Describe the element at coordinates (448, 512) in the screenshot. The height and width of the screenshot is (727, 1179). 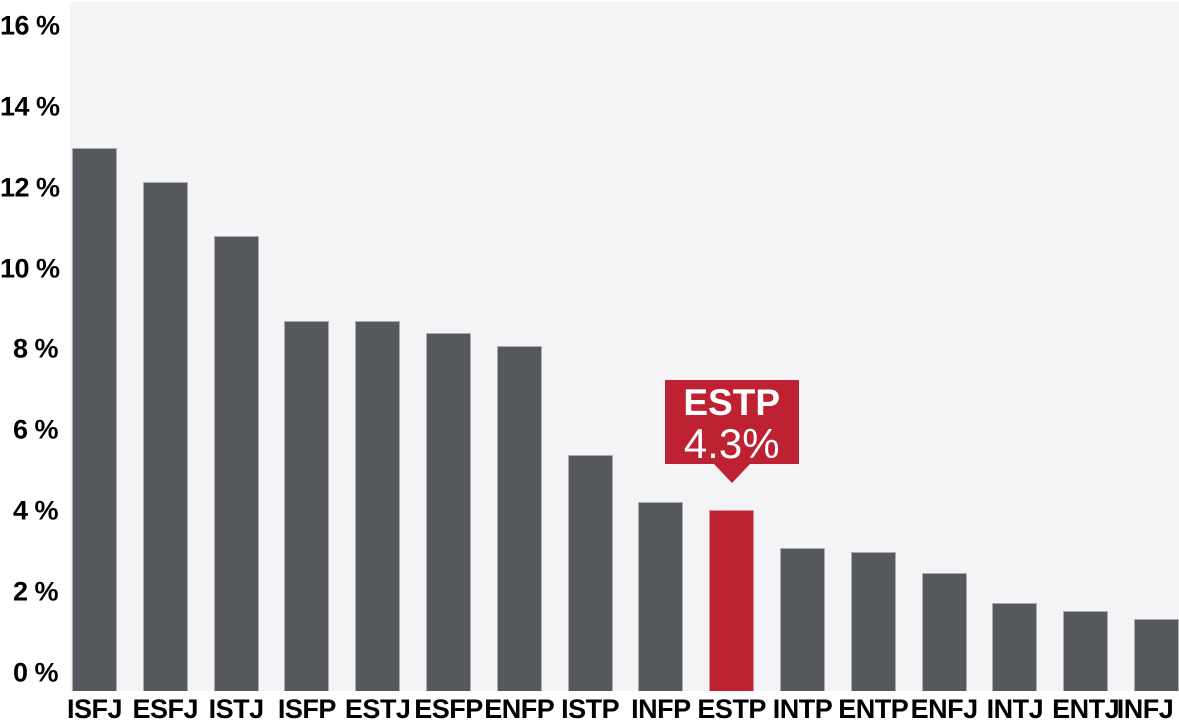
I see `bar-esfp` at that location.